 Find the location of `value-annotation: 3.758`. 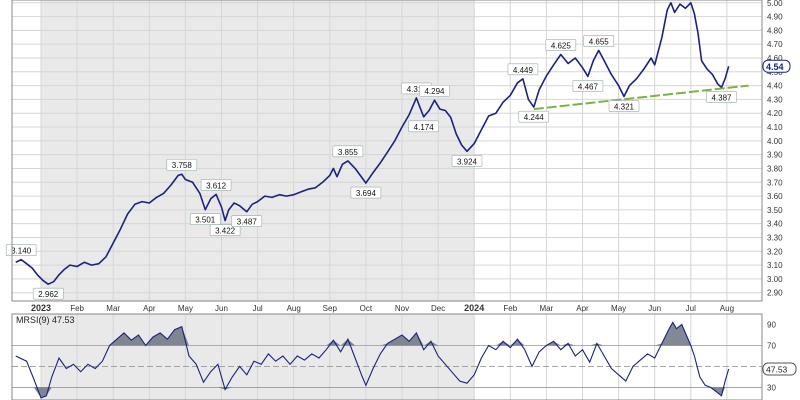

value-annotation: 3.758 is located at coordinates (182, 165).